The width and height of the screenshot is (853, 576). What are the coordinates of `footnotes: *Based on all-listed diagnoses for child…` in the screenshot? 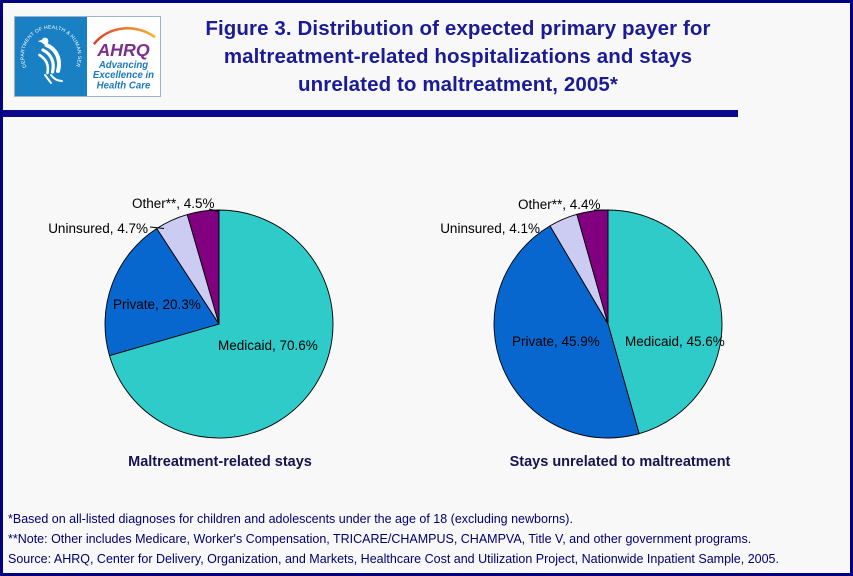 It's located at (429, 539).